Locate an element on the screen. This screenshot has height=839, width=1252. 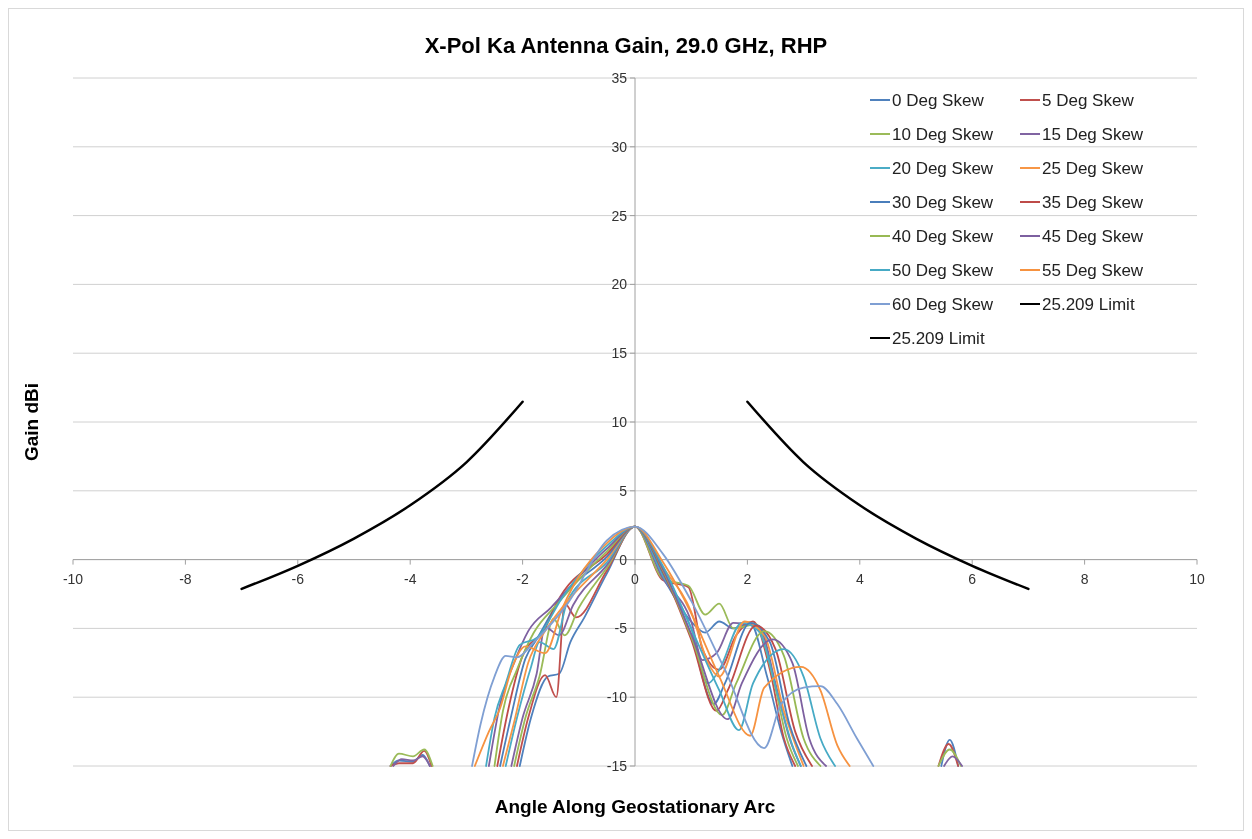
y-tick-label: -10 is located at coordinates (617, 697).